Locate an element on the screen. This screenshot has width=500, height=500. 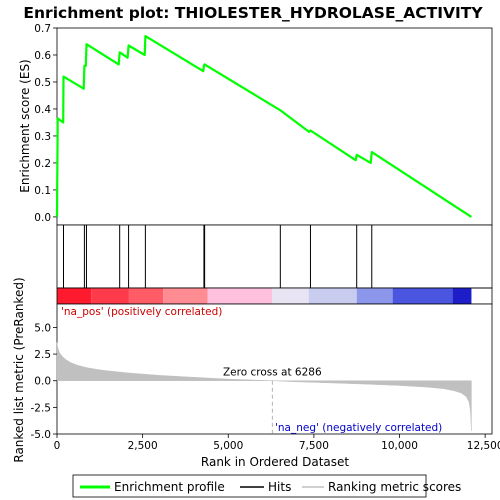
bottom-y-tick-label: 2.5 is located at coordinates (42, 355).